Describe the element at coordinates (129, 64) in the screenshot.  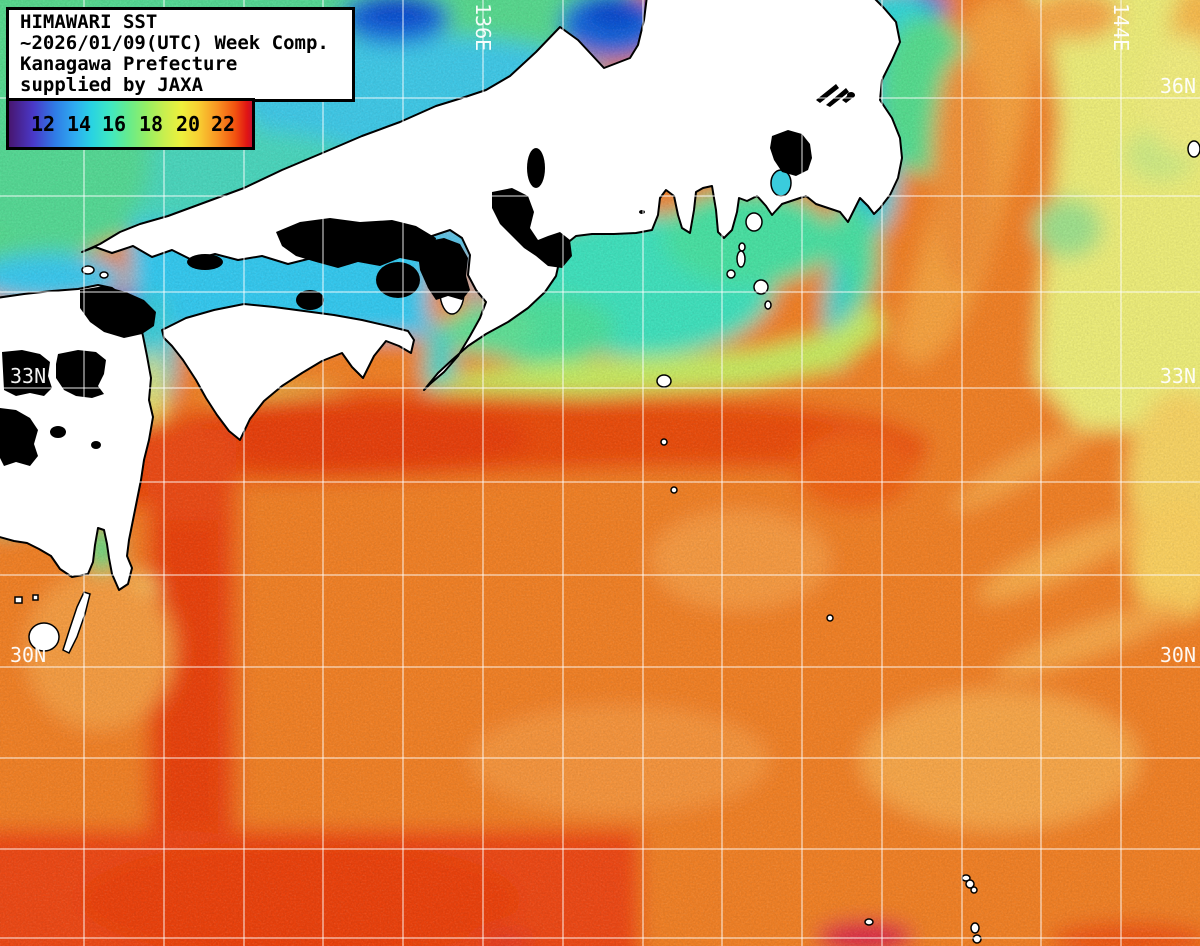
I see `product-region: Kanagawa Prefecture` at that location.